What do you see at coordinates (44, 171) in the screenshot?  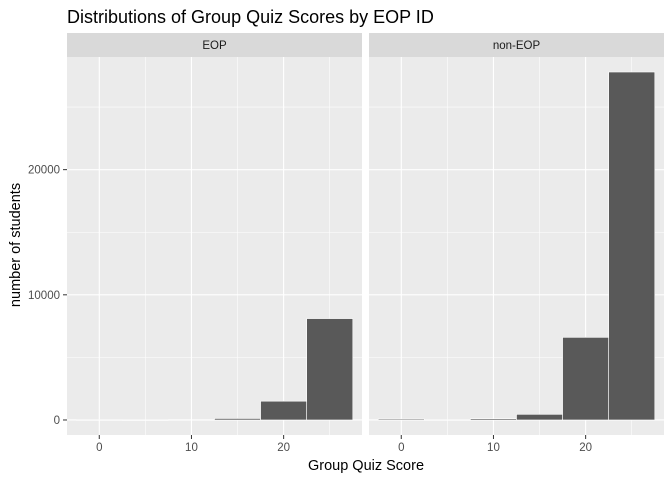 I see `y-tick-label: 20000` at bounding box center [44, 171].